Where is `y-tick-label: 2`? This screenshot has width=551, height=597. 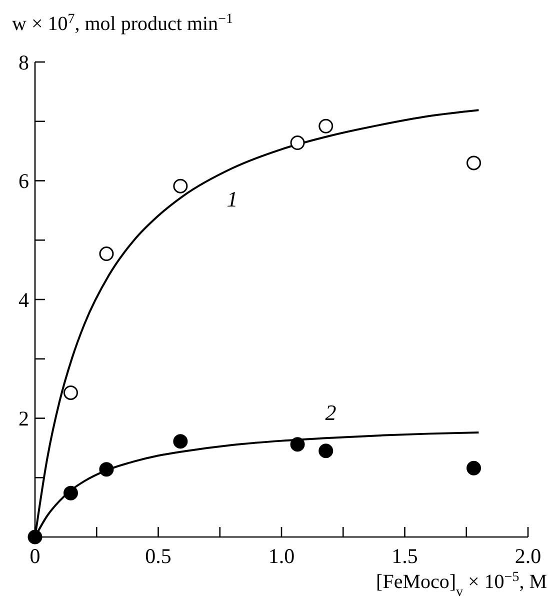
y-tick-label: 2 is located at coordinates (23, 418).